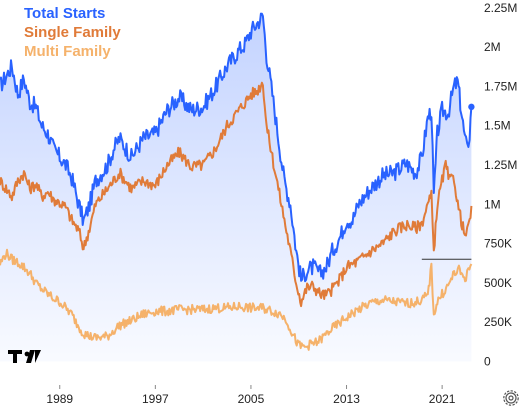  What do you see at coordinates (500, 165) in the screenshot?
I see `y-tick-label: 1.25M` at bounding box center [500, 165].